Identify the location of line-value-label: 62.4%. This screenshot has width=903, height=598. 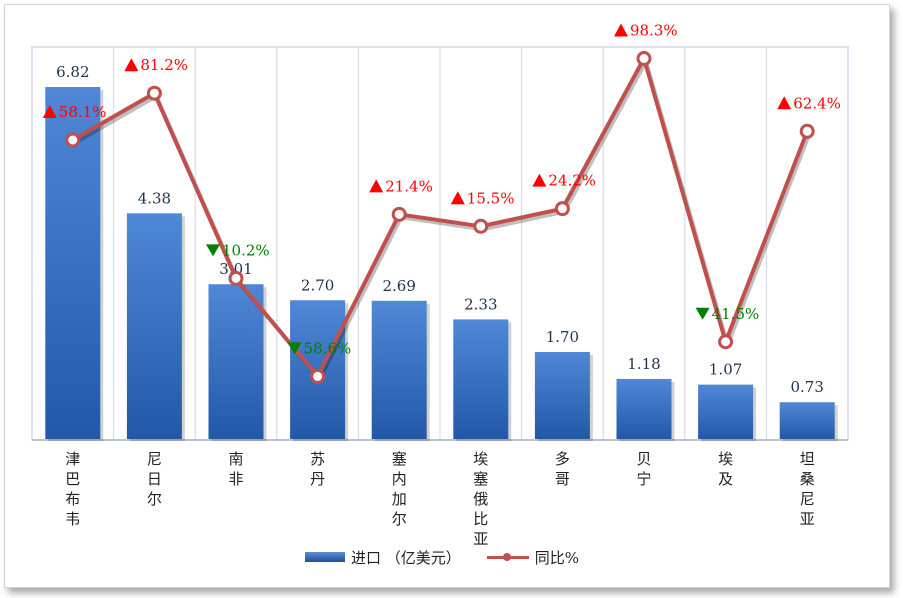
(817, 103).